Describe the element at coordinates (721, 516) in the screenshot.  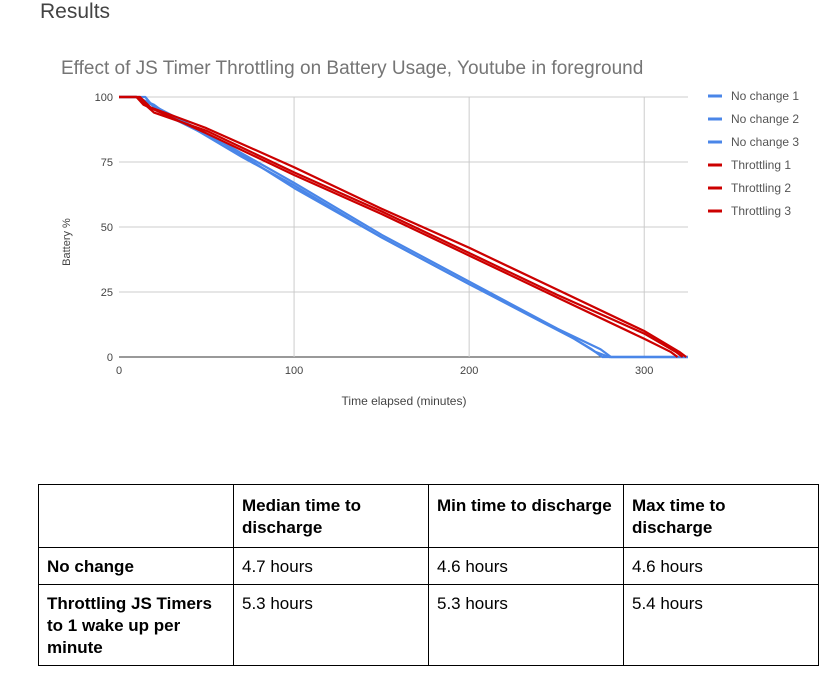
I see `table-header-cell: Max time to discharge` at that location.